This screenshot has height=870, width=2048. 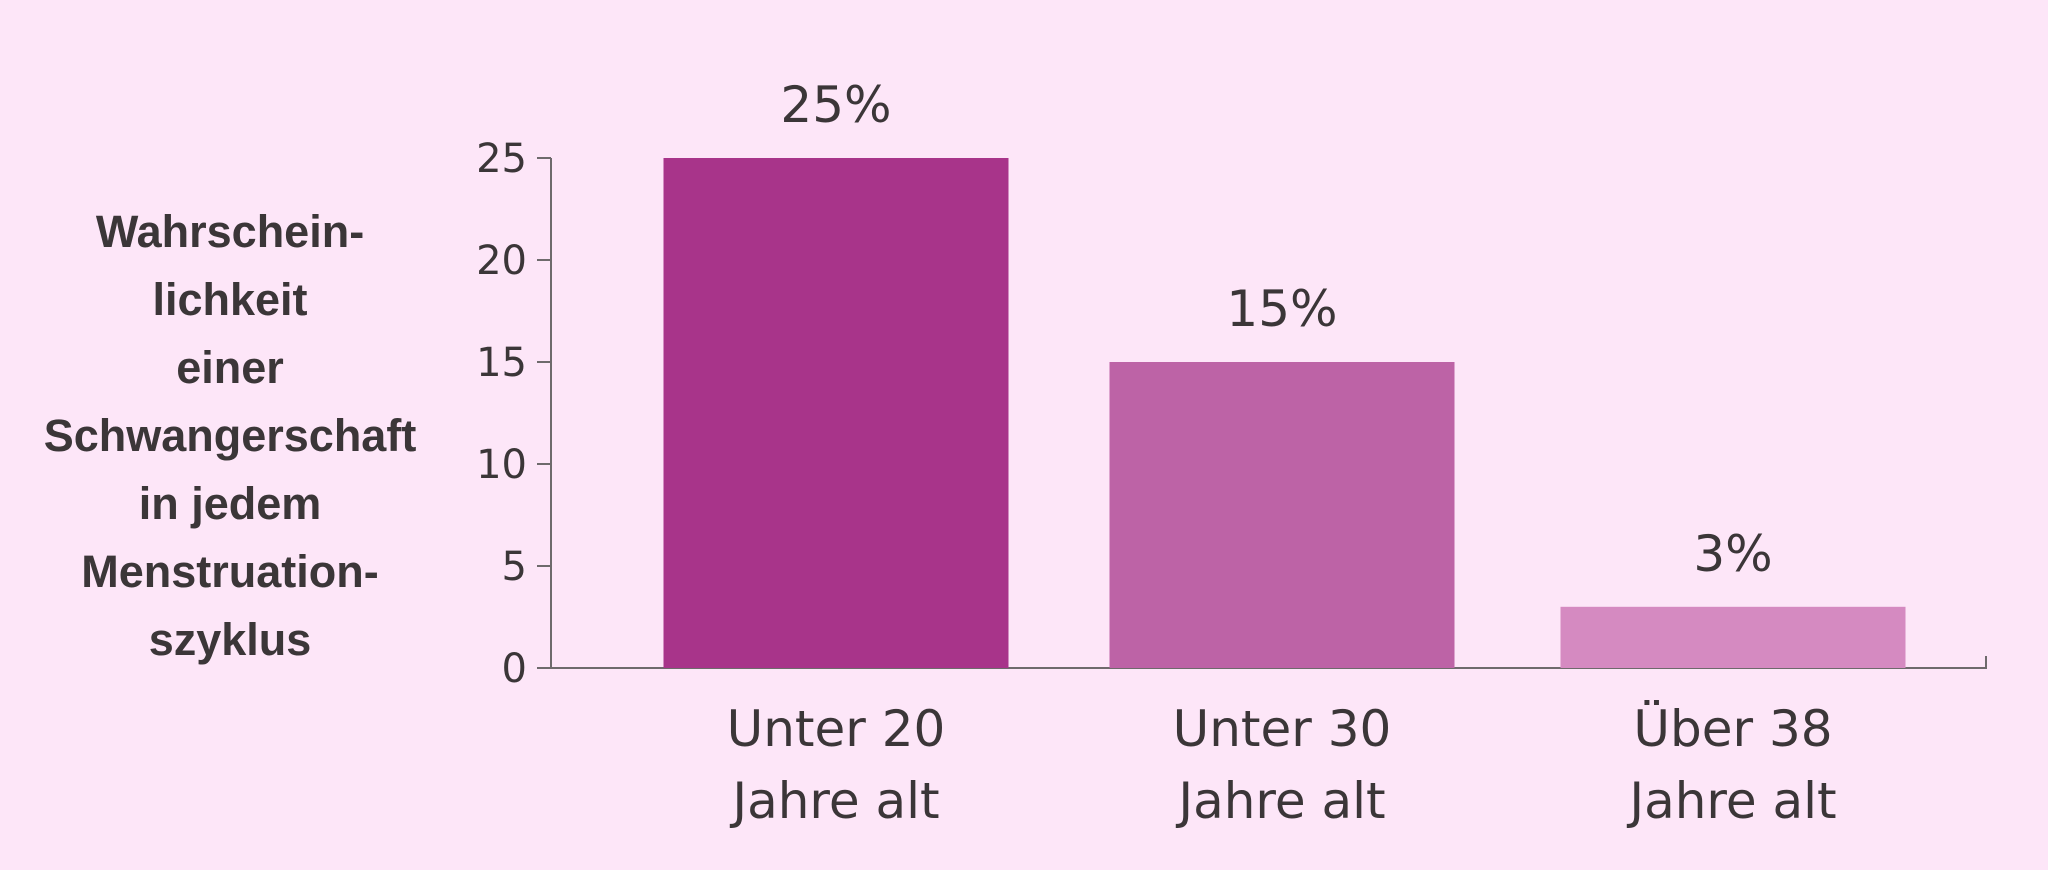 What do you see at coordinates (1281, 309) in the screenshot?
I see `data-label: 15%` at bounding box center [1281, 309].